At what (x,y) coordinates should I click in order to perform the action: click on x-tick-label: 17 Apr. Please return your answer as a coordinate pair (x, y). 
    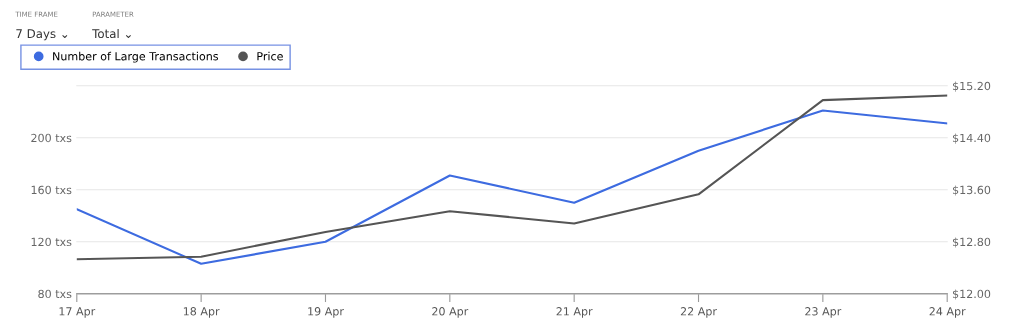
    Looking at the image, I should click on (77, 312).